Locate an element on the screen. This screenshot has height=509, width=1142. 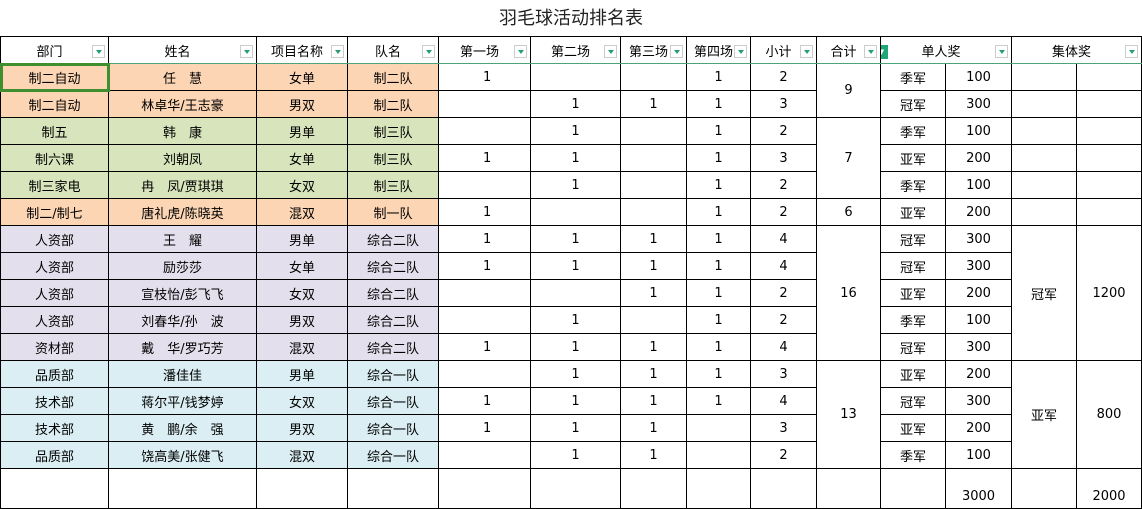
dept-cell: 制六课 is located at coordinates (54, 158).